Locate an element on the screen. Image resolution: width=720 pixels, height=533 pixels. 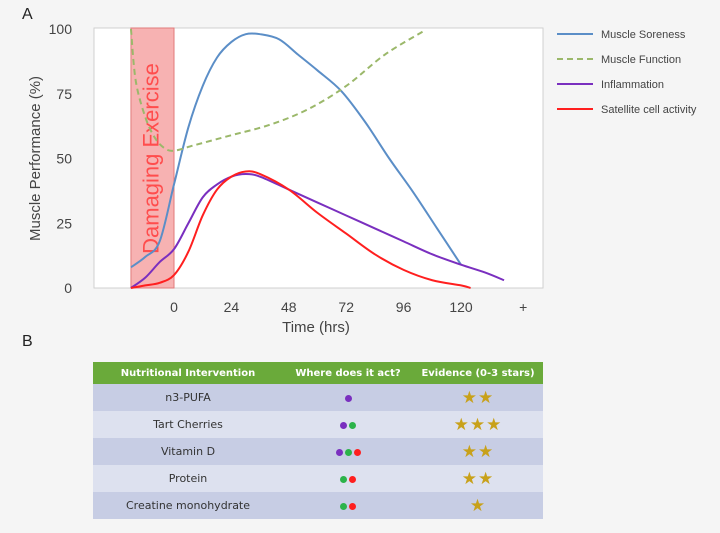
x-tick-label: 120 is located at coordinates (461, 307).